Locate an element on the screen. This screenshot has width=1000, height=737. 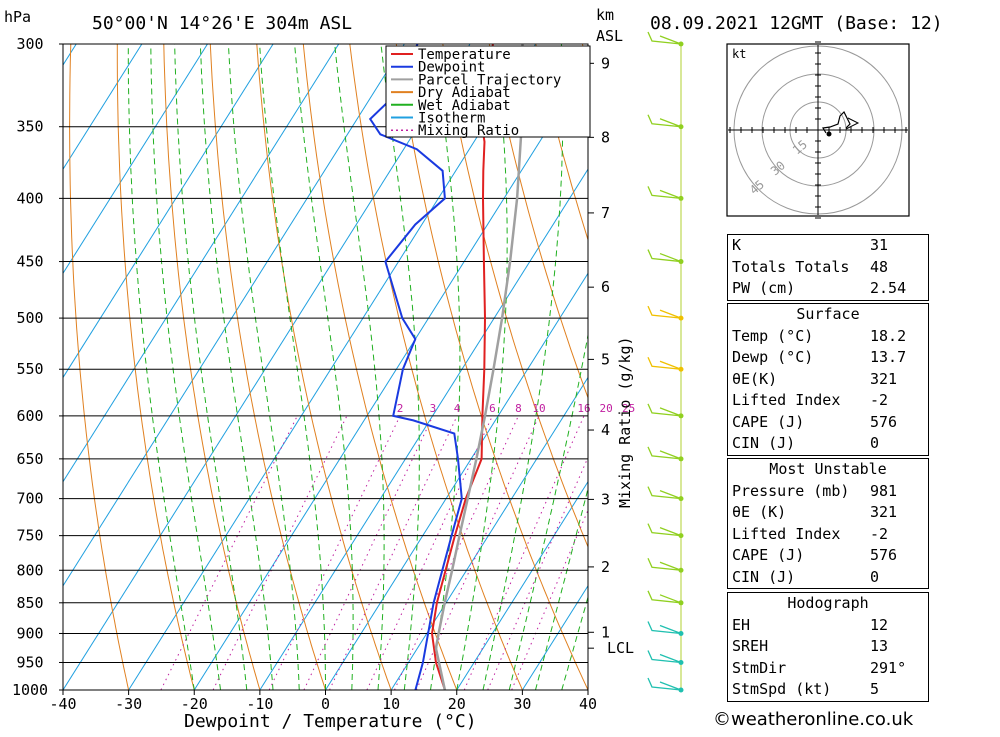
series-temperature is located at coordinates (462, 367).